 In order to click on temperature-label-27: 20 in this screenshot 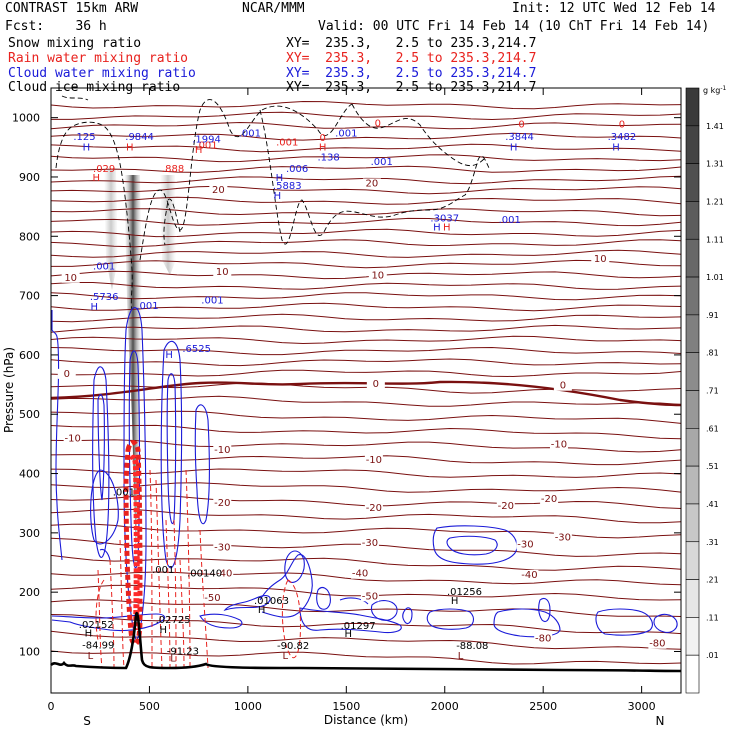, I will do `click(372, 183)`.